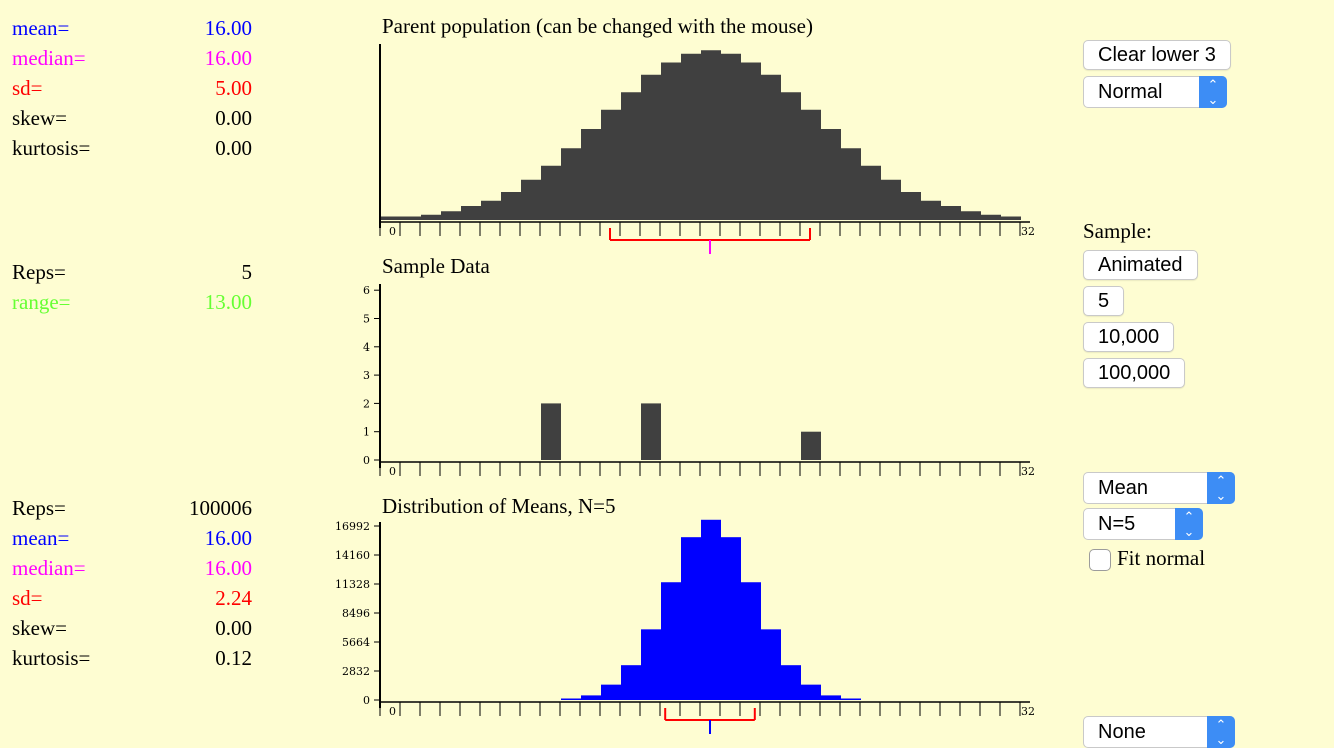  Describe the element at coordinates (1159, 488) in the screenshot. I see `statistic-select: Mean ⌃ ⌄` at that location.